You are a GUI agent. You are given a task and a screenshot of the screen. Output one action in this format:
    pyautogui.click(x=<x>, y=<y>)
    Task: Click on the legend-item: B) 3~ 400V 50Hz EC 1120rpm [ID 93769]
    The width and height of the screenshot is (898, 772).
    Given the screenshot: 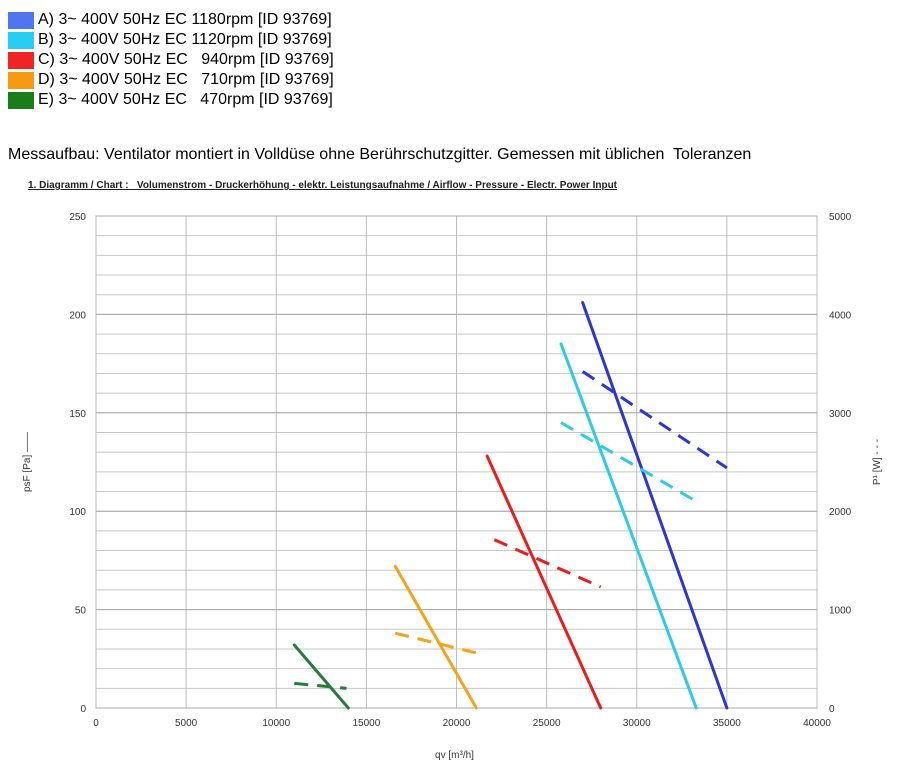 What is the action you would take?
    pyautogui.click(x=171, y=40)
    